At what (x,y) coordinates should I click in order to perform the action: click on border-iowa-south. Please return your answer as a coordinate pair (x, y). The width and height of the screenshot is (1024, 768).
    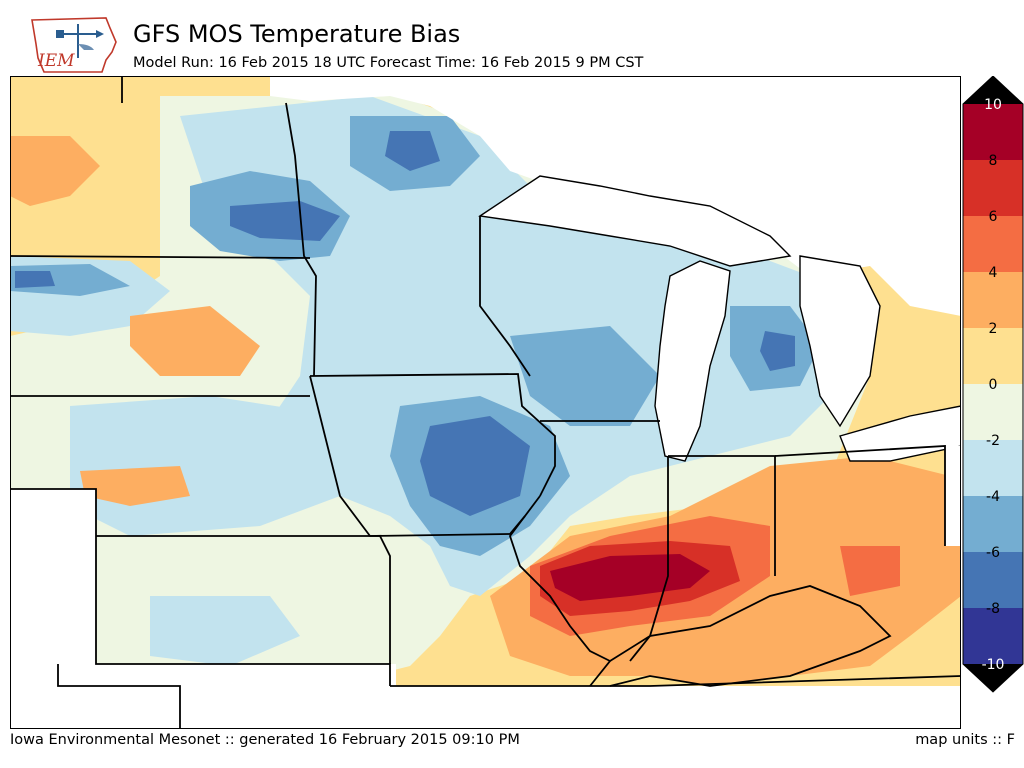
    Looking at the image, I should click on (417, 456).